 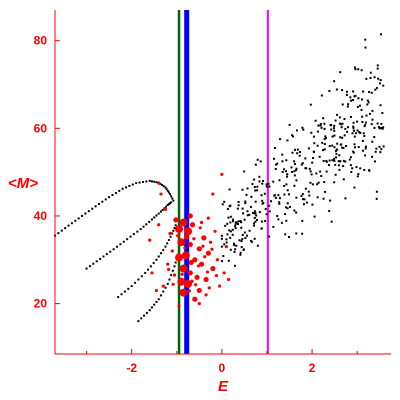 I want to click on y-axis-label: <M>, so click(x=23, y=183).